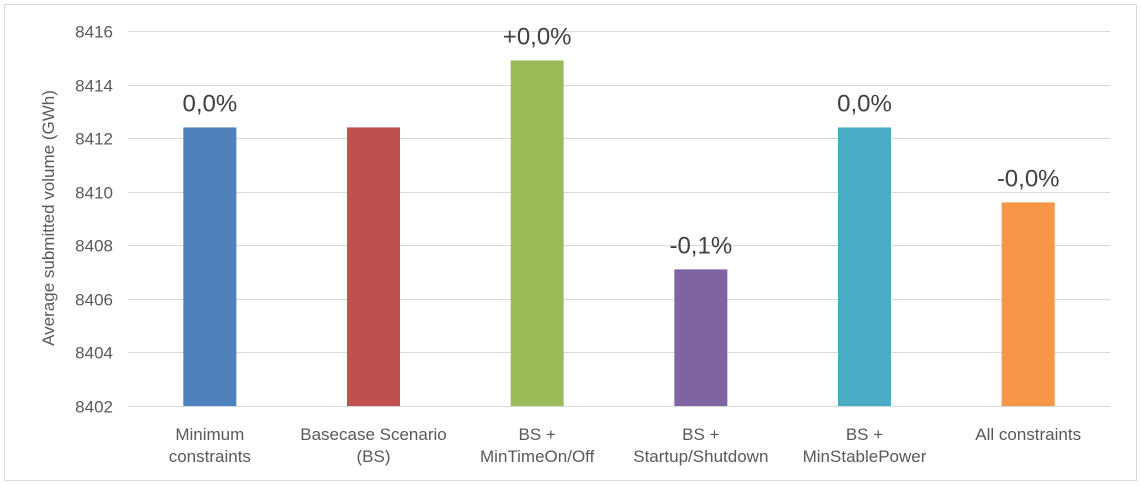 This screenshot has width=1141, height=485. What do you see at coordinates (94, 86) in the screenshot?
I see `y-tick-label: 8414` at bounding box center [94, 86].